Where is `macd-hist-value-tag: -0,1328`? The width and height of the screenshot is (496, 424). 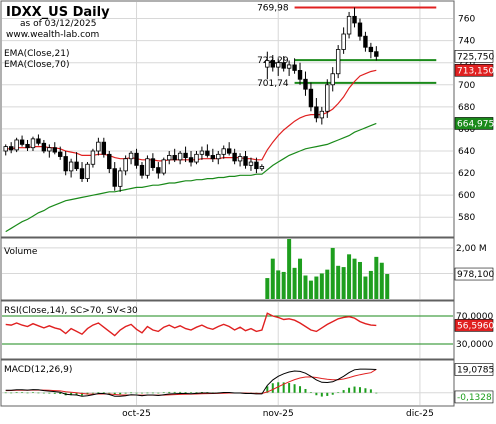
macd-hist-value-tag: -0,1328 is located at coordinates (474, 398).